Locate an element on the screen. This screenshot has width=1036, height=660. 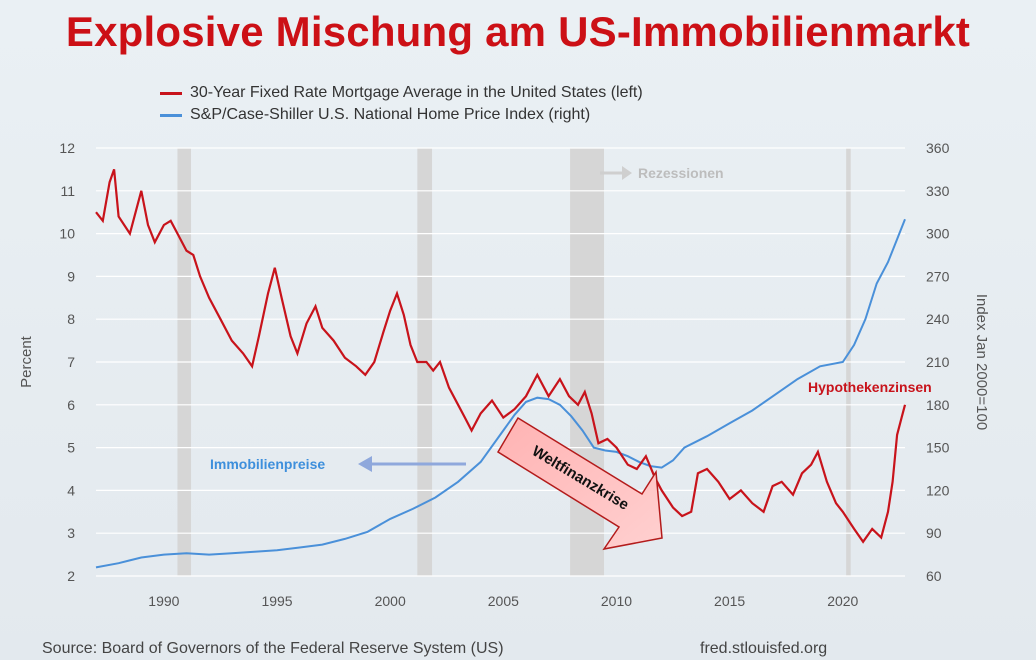
immobilienpreise-label: Immobilienpreise is located at coordinates (267, 464).